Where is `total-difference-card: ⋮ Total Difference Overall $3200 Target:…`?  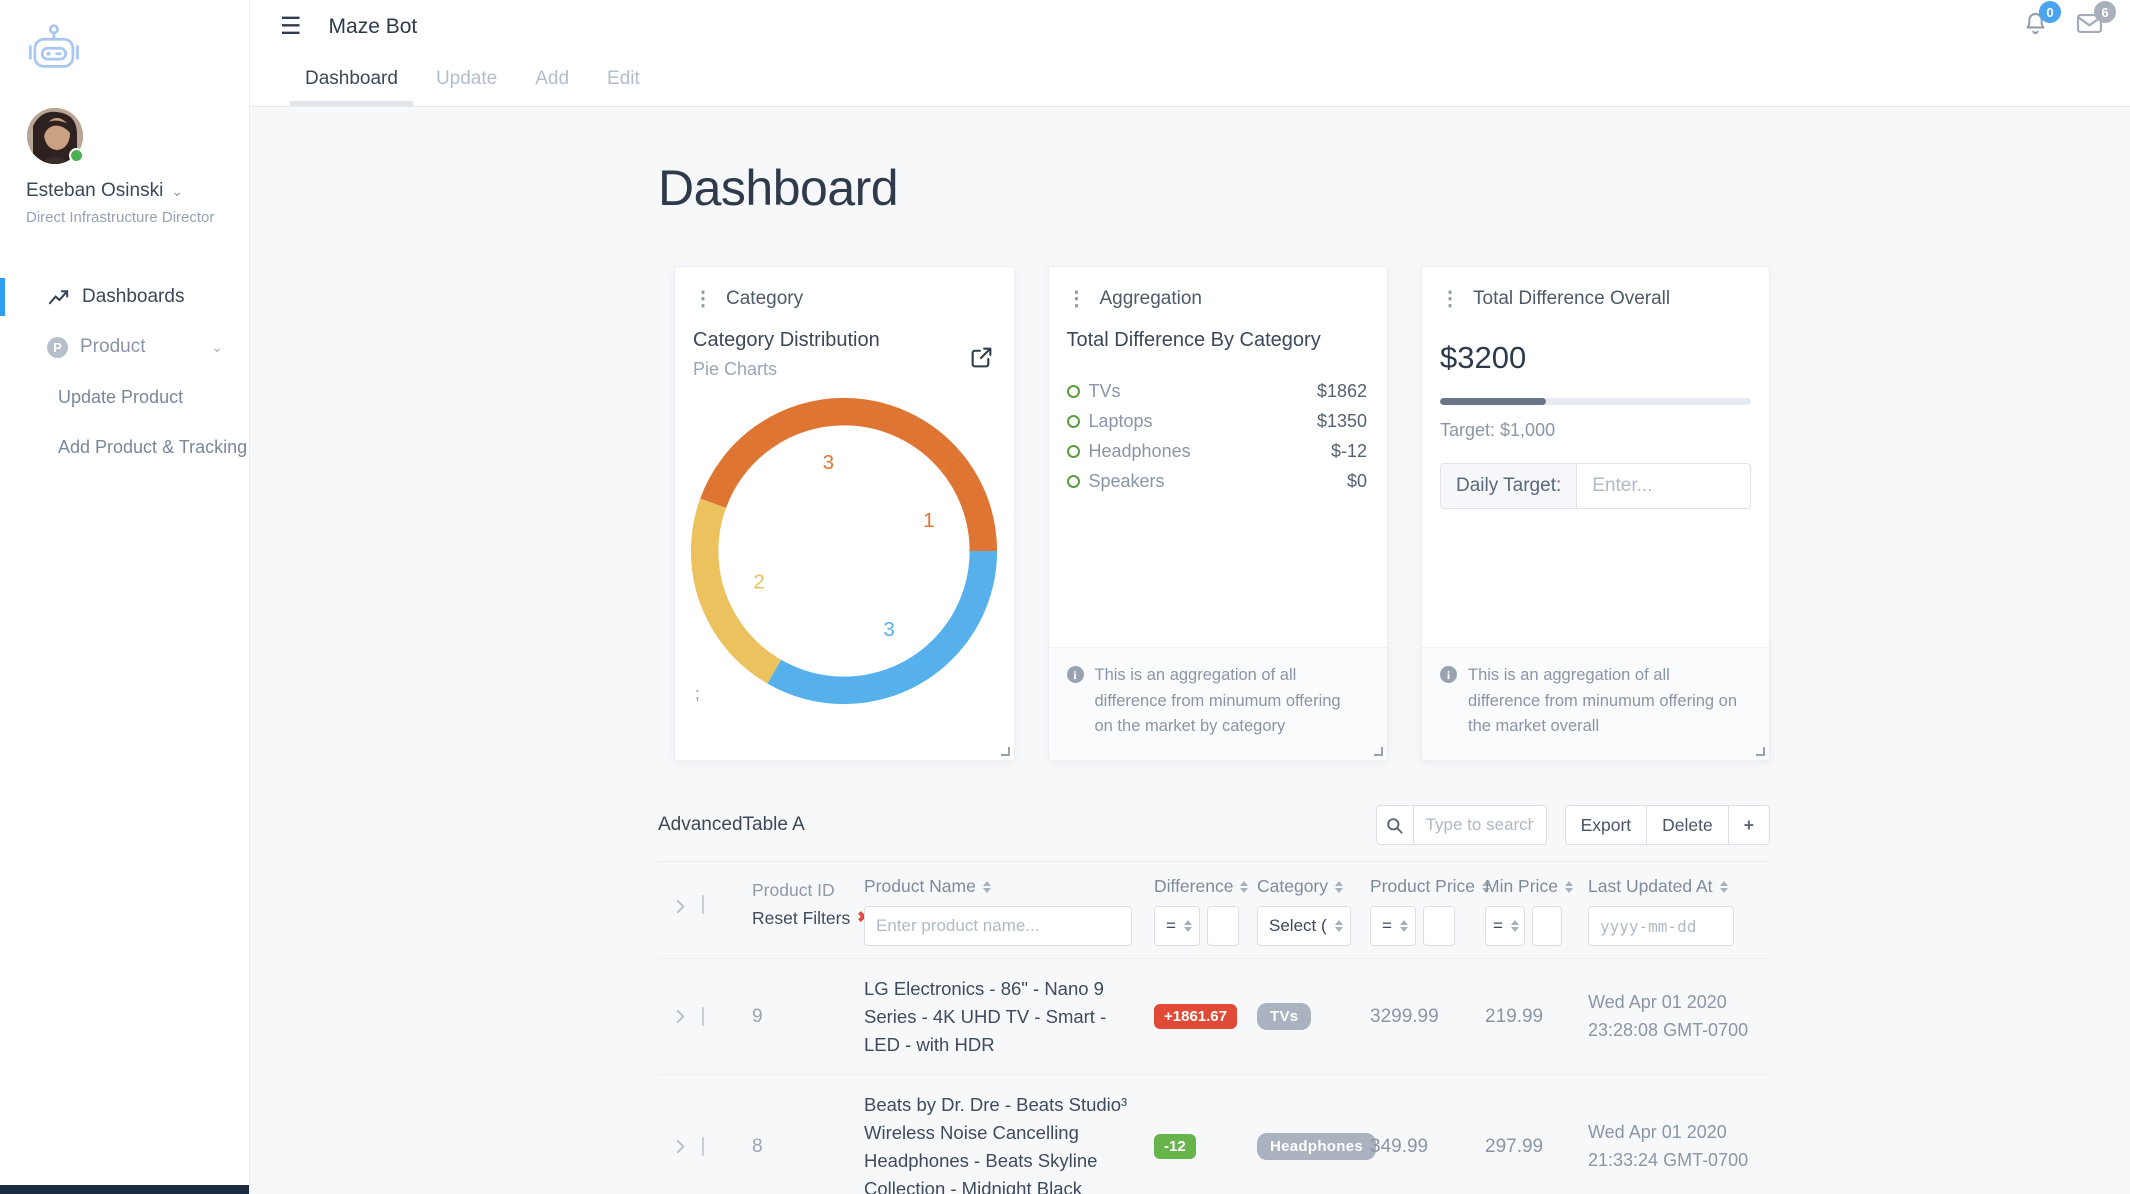
total-difference-card: ⋮ Total Difference Overall $3200 Target:… is located at coordinates (1595, 513).